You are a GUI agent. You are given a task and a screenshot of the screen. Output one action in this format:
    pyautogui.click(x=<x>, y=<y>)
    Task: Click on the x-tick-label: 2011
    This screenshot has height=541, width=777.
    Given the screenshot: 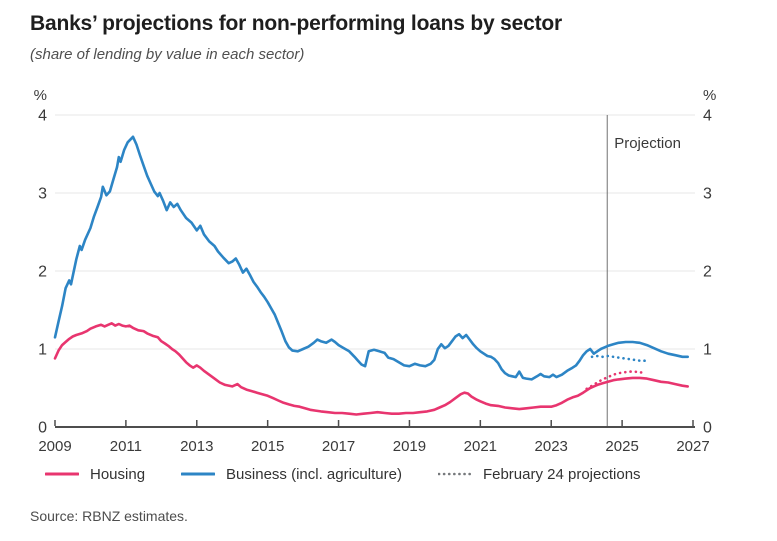 What is the action you would take?
    pyautogui.click(x=126, y=446)
    